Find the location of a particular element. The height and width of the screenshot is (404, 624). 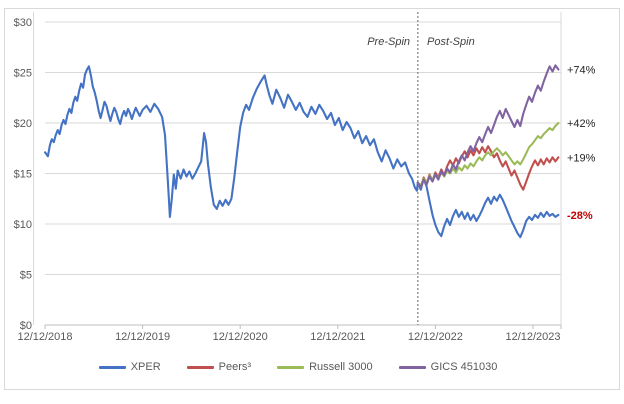

legend-label: Peers³ is located at coordinates (235, 367).